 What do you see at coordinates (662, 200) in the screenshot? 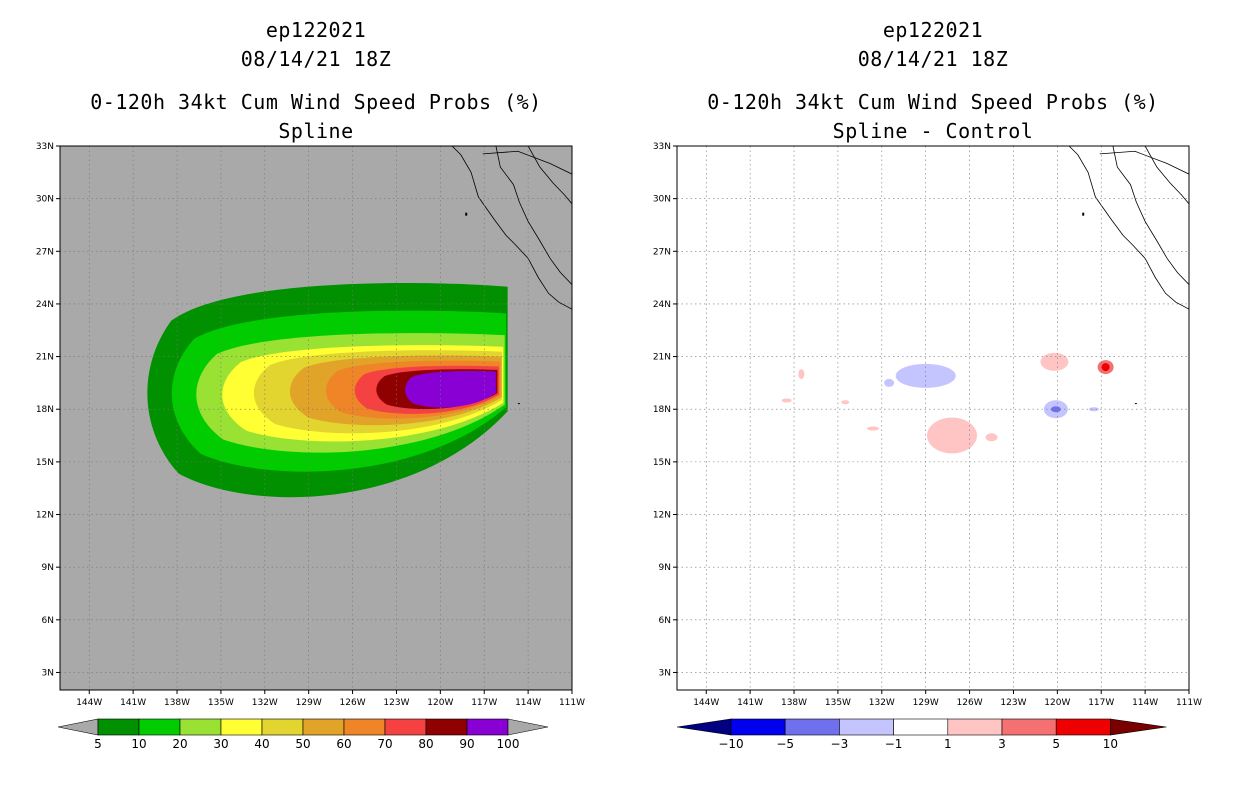
I see `y-tick-label: 30N` at bounding box center [662, 200].